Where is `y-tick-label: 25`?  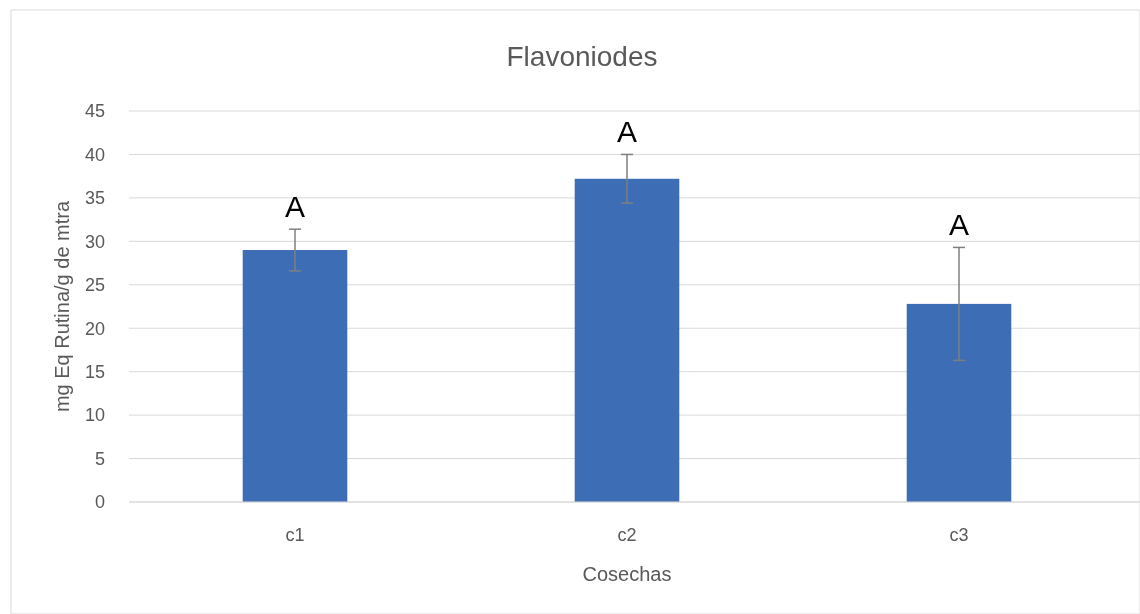 y-tick-label: 25 is located at coordinates (94, 285).